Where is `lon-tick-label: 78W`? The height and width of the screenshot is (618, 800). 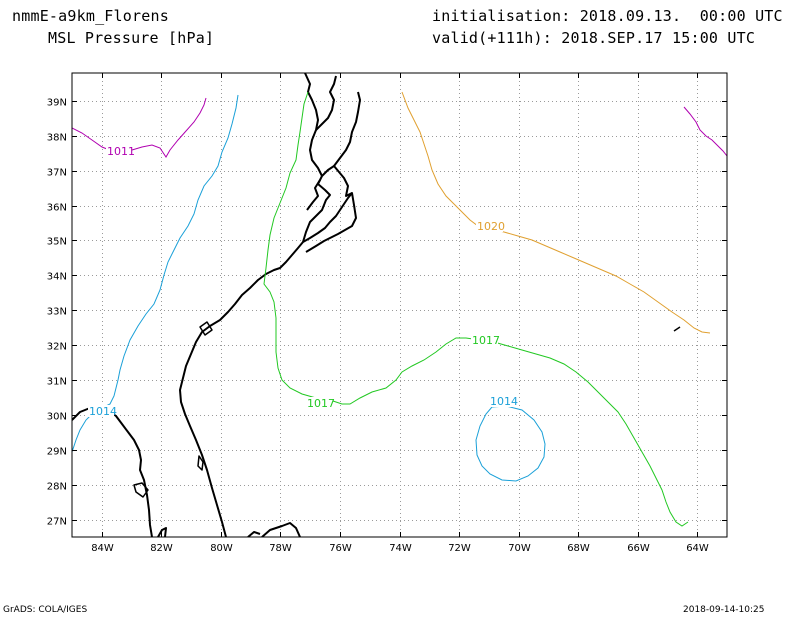
lon-tick-label: 78W is located at coordinates (280, 548).